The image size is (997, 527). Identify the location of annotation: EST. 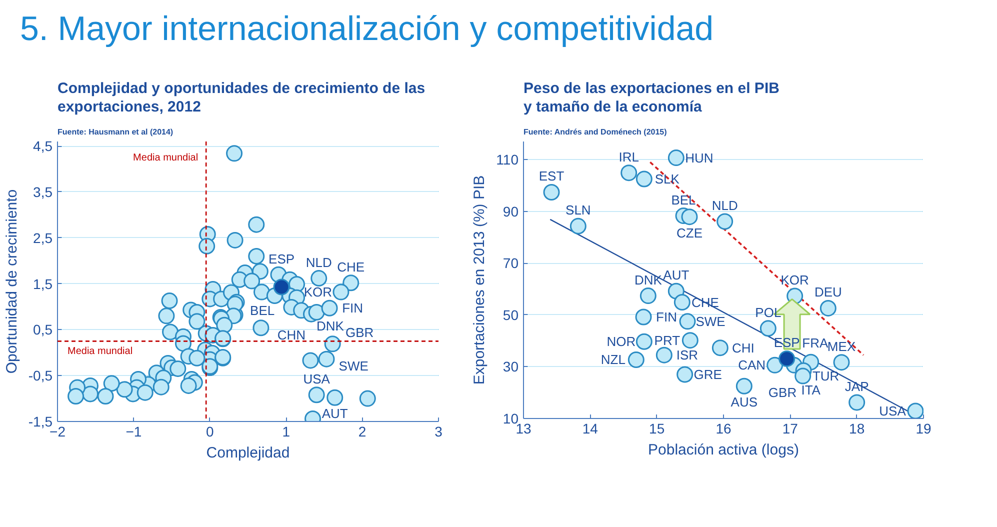
(551, 176).